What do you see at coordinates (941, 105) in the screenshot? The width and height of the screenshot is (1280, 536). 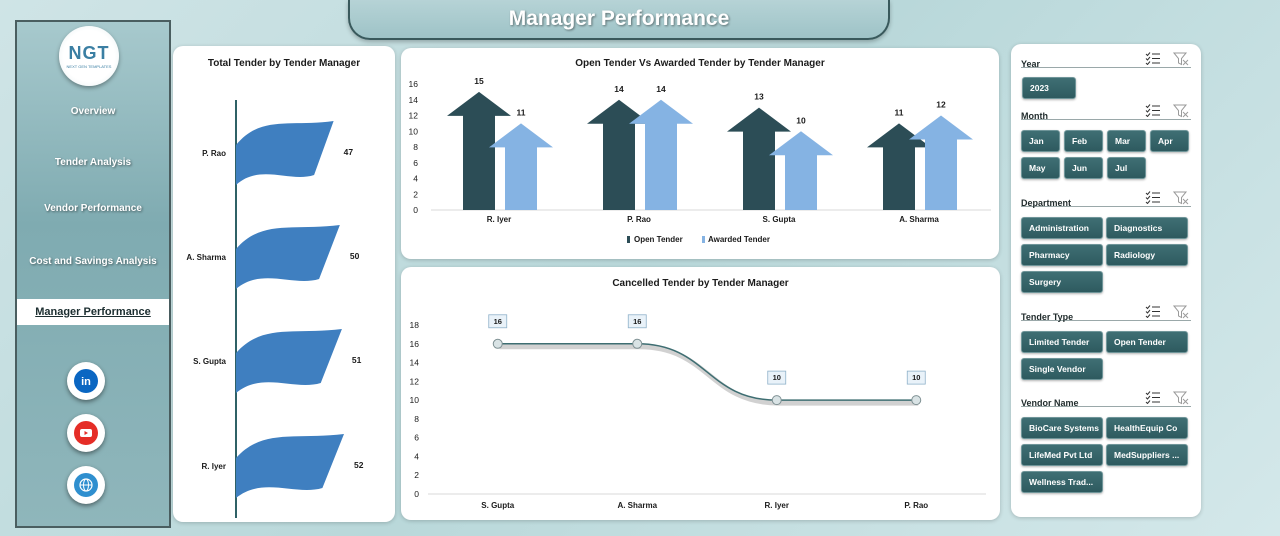 I see `data-label: 12` at bounding box center [941, 105].